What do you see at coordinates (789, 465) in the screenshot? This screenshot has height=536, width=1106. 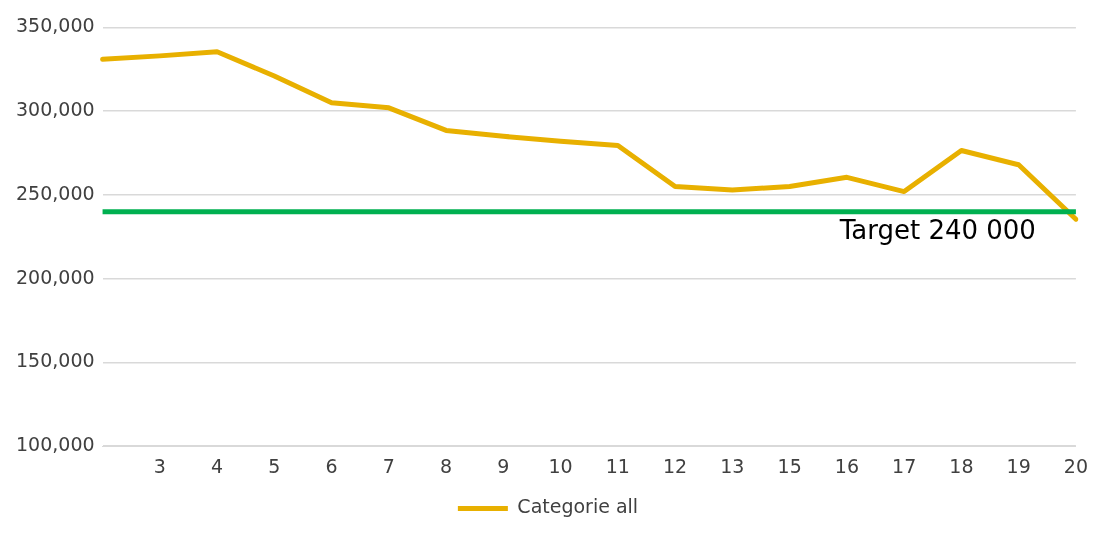 I see `x-tick-label: 15` at bounding box center [789, 465].